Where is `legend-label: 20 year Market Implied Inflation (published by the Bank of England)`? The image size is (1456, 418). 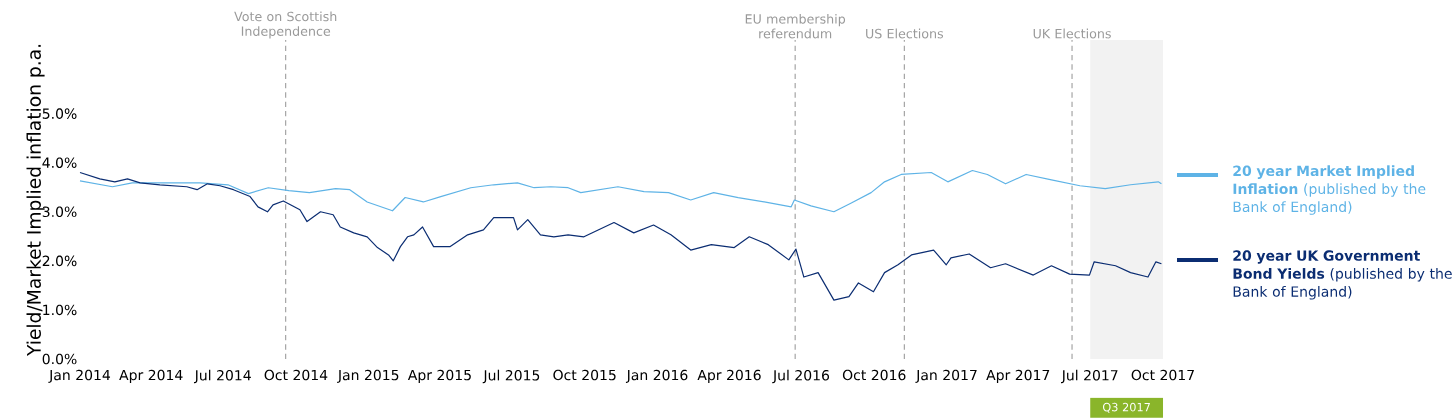
legend-label: 20 year Market Implied Inflation (published by the Bank of England) is located at coordinates (1329, 190).